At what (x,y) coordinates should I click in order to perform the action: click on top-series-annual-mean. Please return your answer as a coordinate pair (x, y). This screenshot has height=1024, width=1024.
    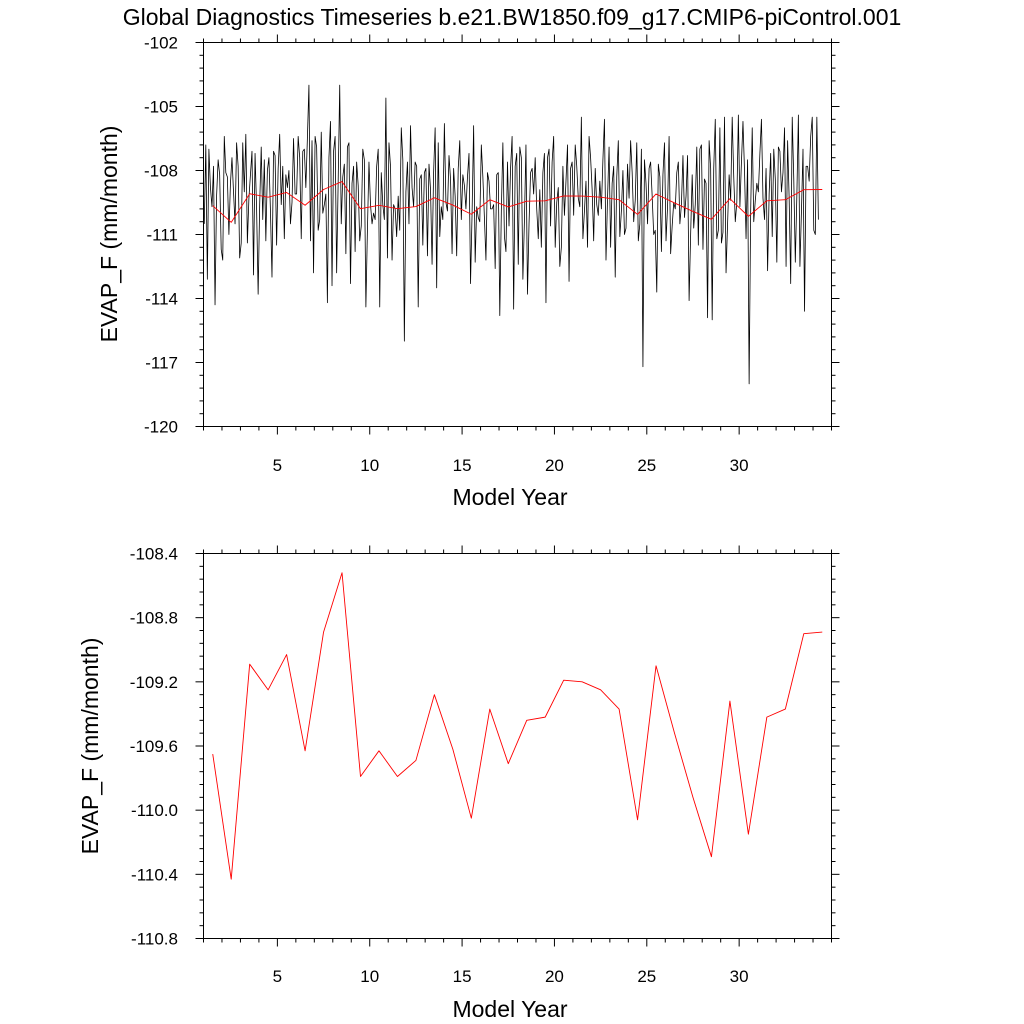
    Looking at the image, I should click on (517, 202).